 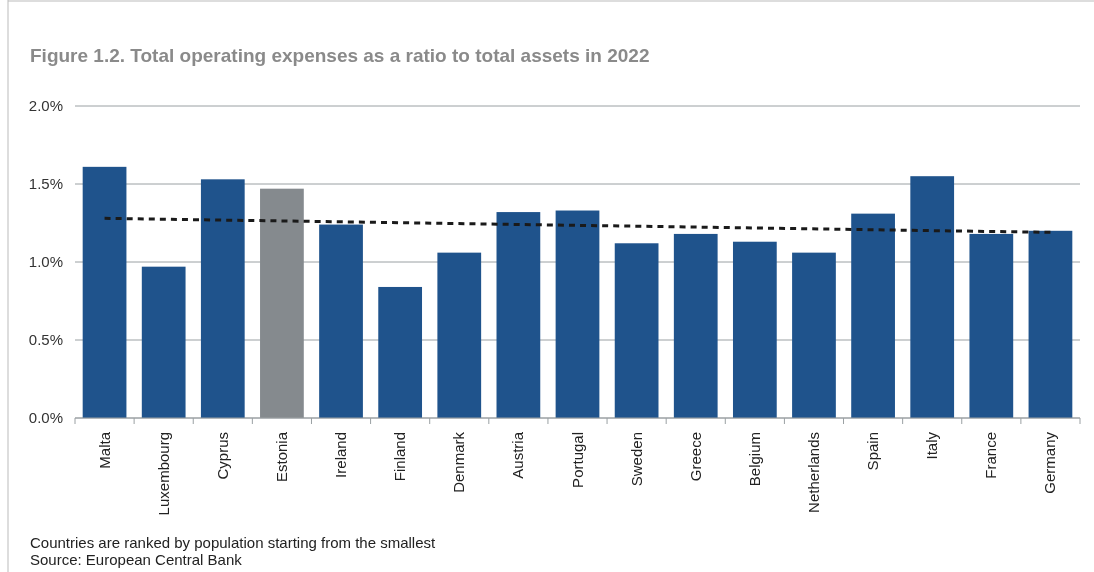 I want to click on text: Countries are ranked by population starting from the smallest, so click(x=233, y=542).